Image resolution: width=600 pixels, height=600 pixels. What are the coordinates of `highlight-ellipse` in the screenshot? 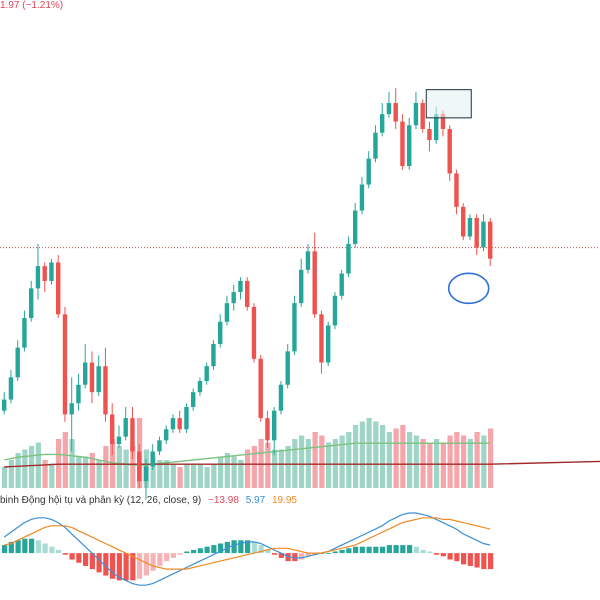 It's located at (468, 288).